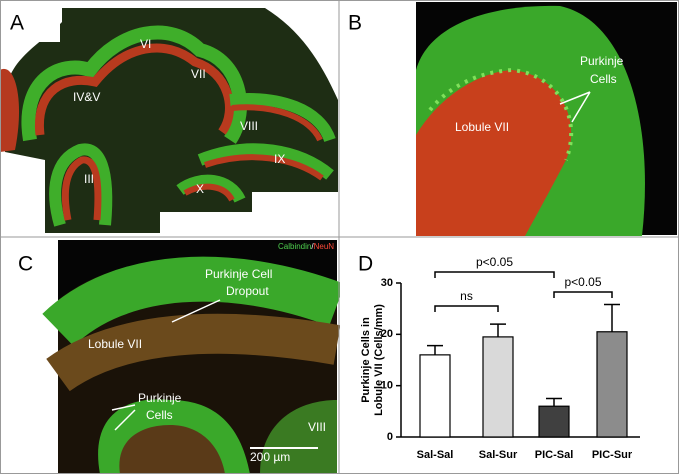  Describe the element at coordinates (247, 291) in the screenshot. I see `annotation: Dropout` at that location.